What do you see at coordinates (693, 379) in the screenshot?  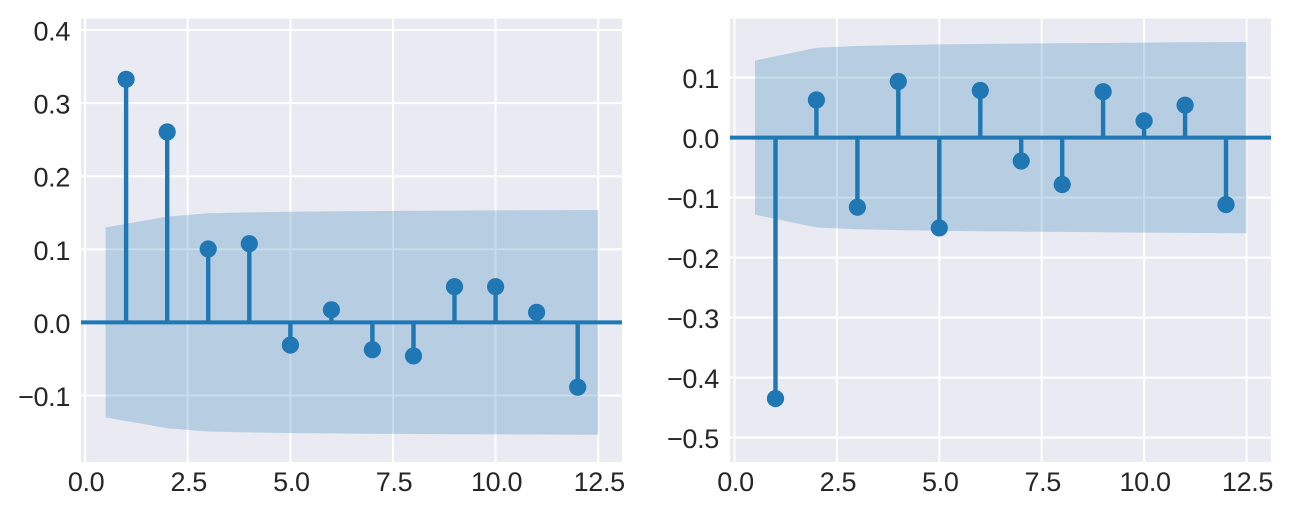 I see `svg-text: −0.4` at bounding box center [693, 379].